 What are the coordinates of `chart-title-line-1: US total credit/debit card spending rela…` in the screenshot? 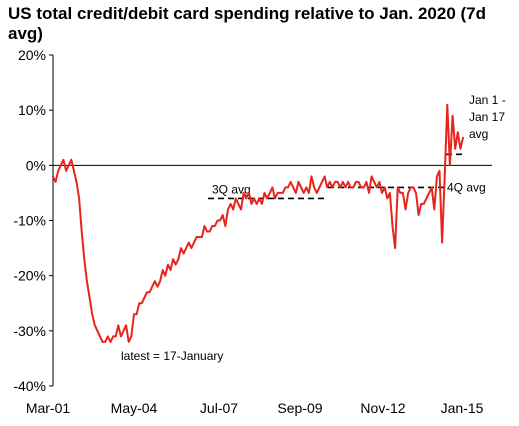 It's located at (247, 13).